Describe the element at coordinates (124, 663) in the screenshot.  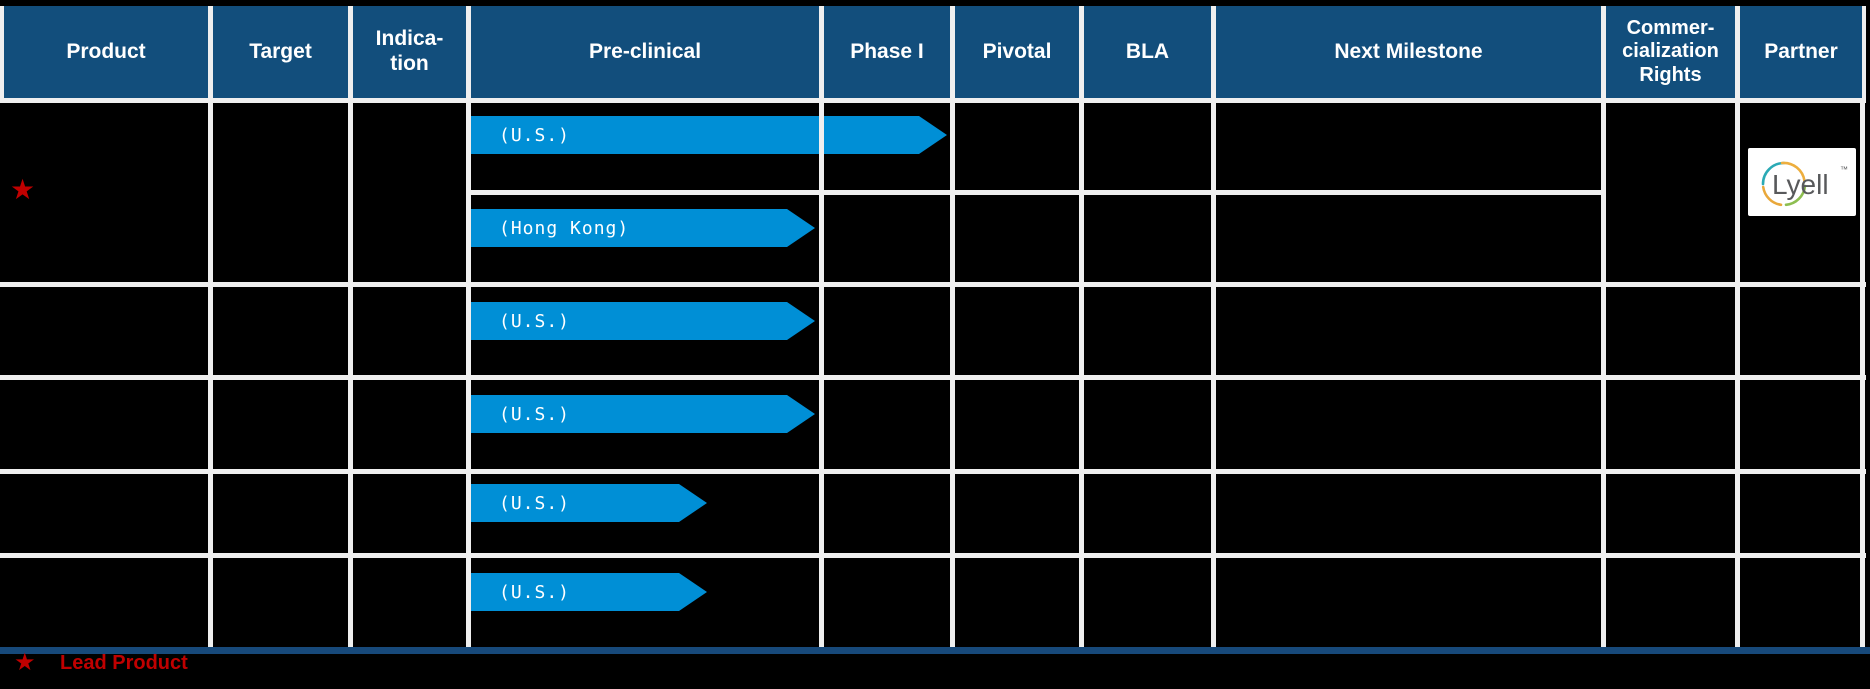
I see `legend-label: Lead Product` at that location.